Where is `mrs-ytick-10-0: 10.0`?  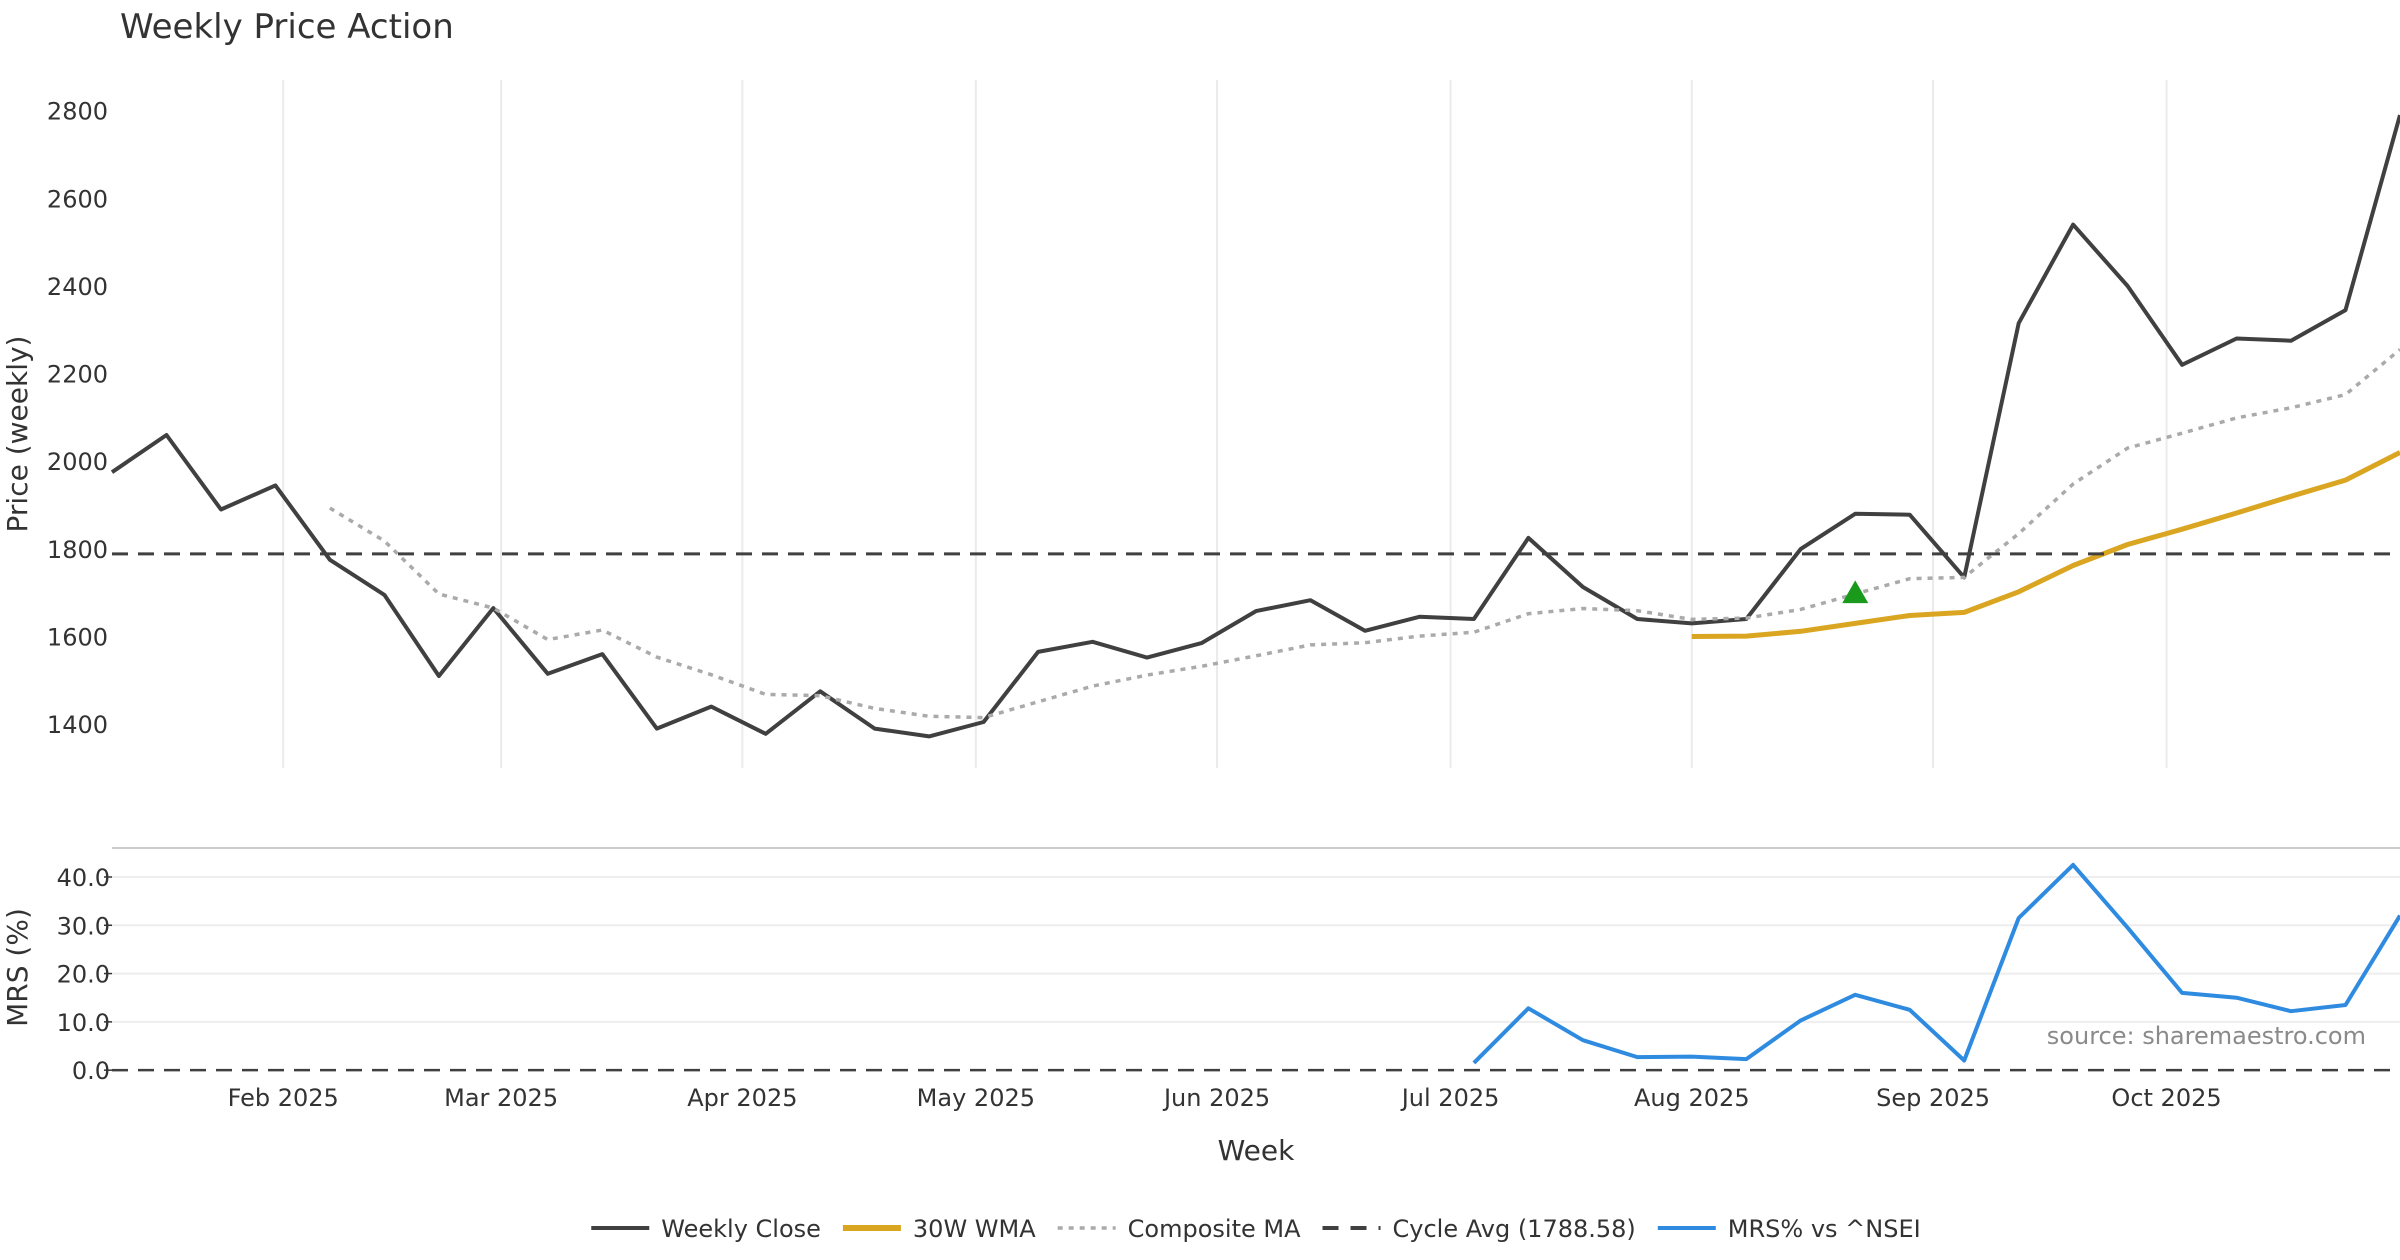 mrs-ytick-10-0: 10.0 is located at coordinates (83, 1023).